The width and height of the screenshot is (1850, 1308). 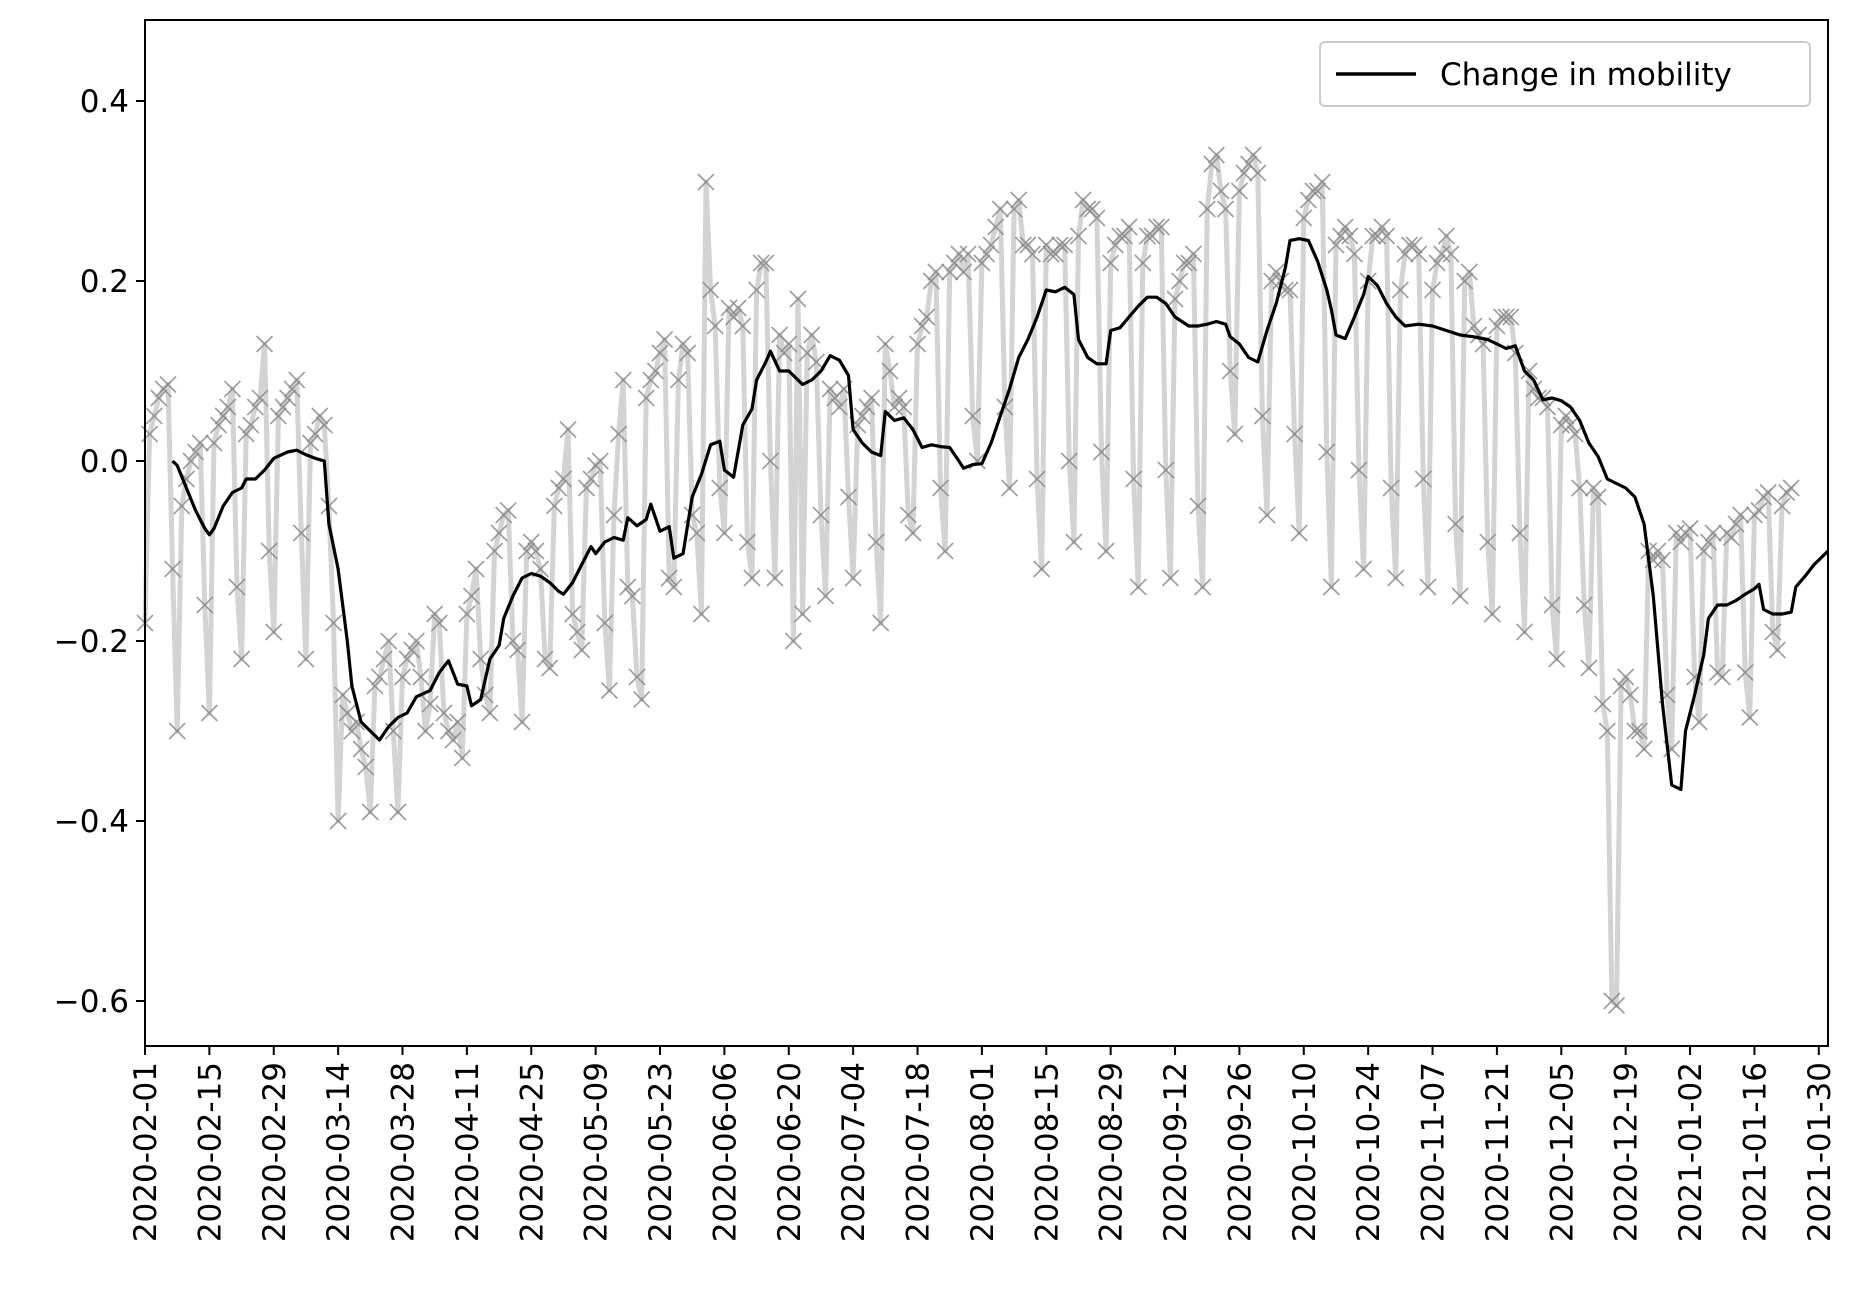 I want to click on legend-box, so click(x=1565, y=74).